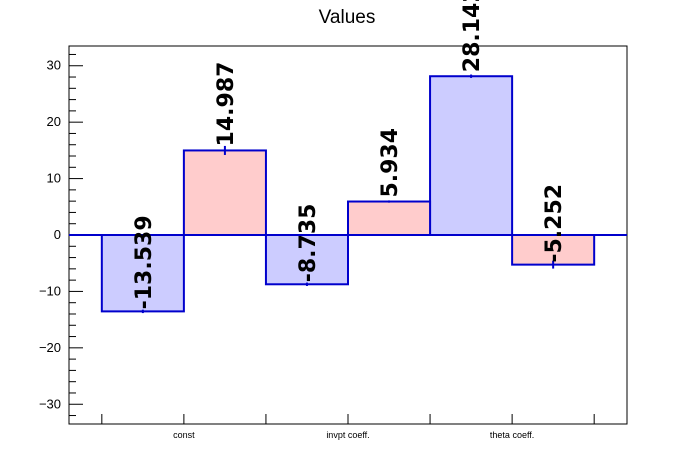 The height and width of the screenshot is (472, 696). What do you see at coordinates (57, 234) in the screenshot?
I see `y-tick-label: 0` at bounding box center [57, 234].